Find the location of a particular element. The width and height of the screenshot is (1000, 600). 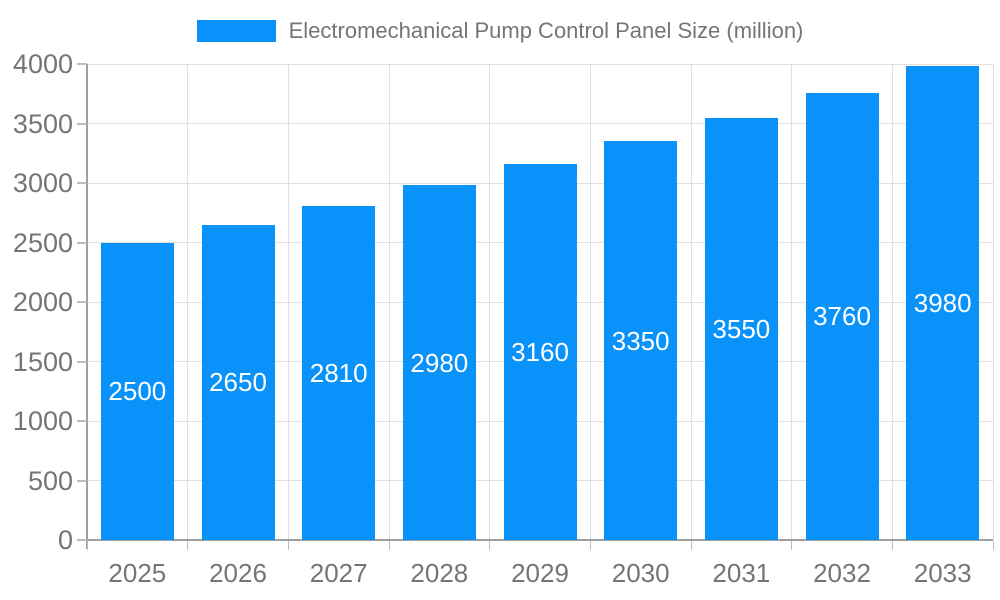

bar-value-label: 2500 is located at coordinates (137, 391).